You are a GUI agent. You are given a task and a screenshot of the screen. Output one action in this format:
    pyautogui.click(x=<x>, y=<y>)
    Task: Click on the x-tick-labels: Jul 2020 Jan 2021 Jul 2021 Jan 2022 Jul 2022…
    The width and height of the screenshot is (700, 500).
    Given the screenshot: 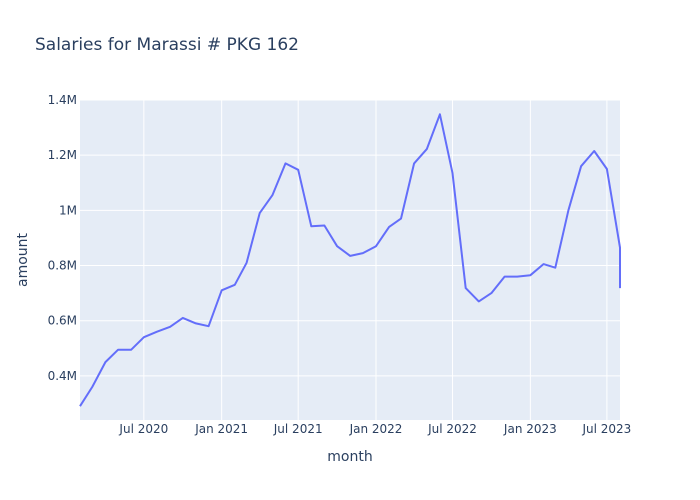 What is the action you would take?
    pyautogui.click(x=374, y=429)
    